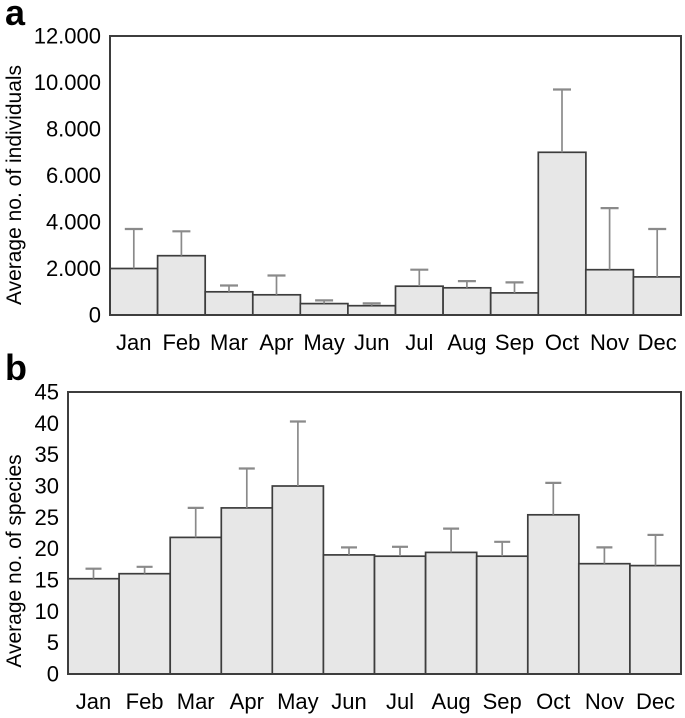 The width and height of the screenshot is (685, 718). I want to click on xtick-label-a: Mar, so click(229, 342).